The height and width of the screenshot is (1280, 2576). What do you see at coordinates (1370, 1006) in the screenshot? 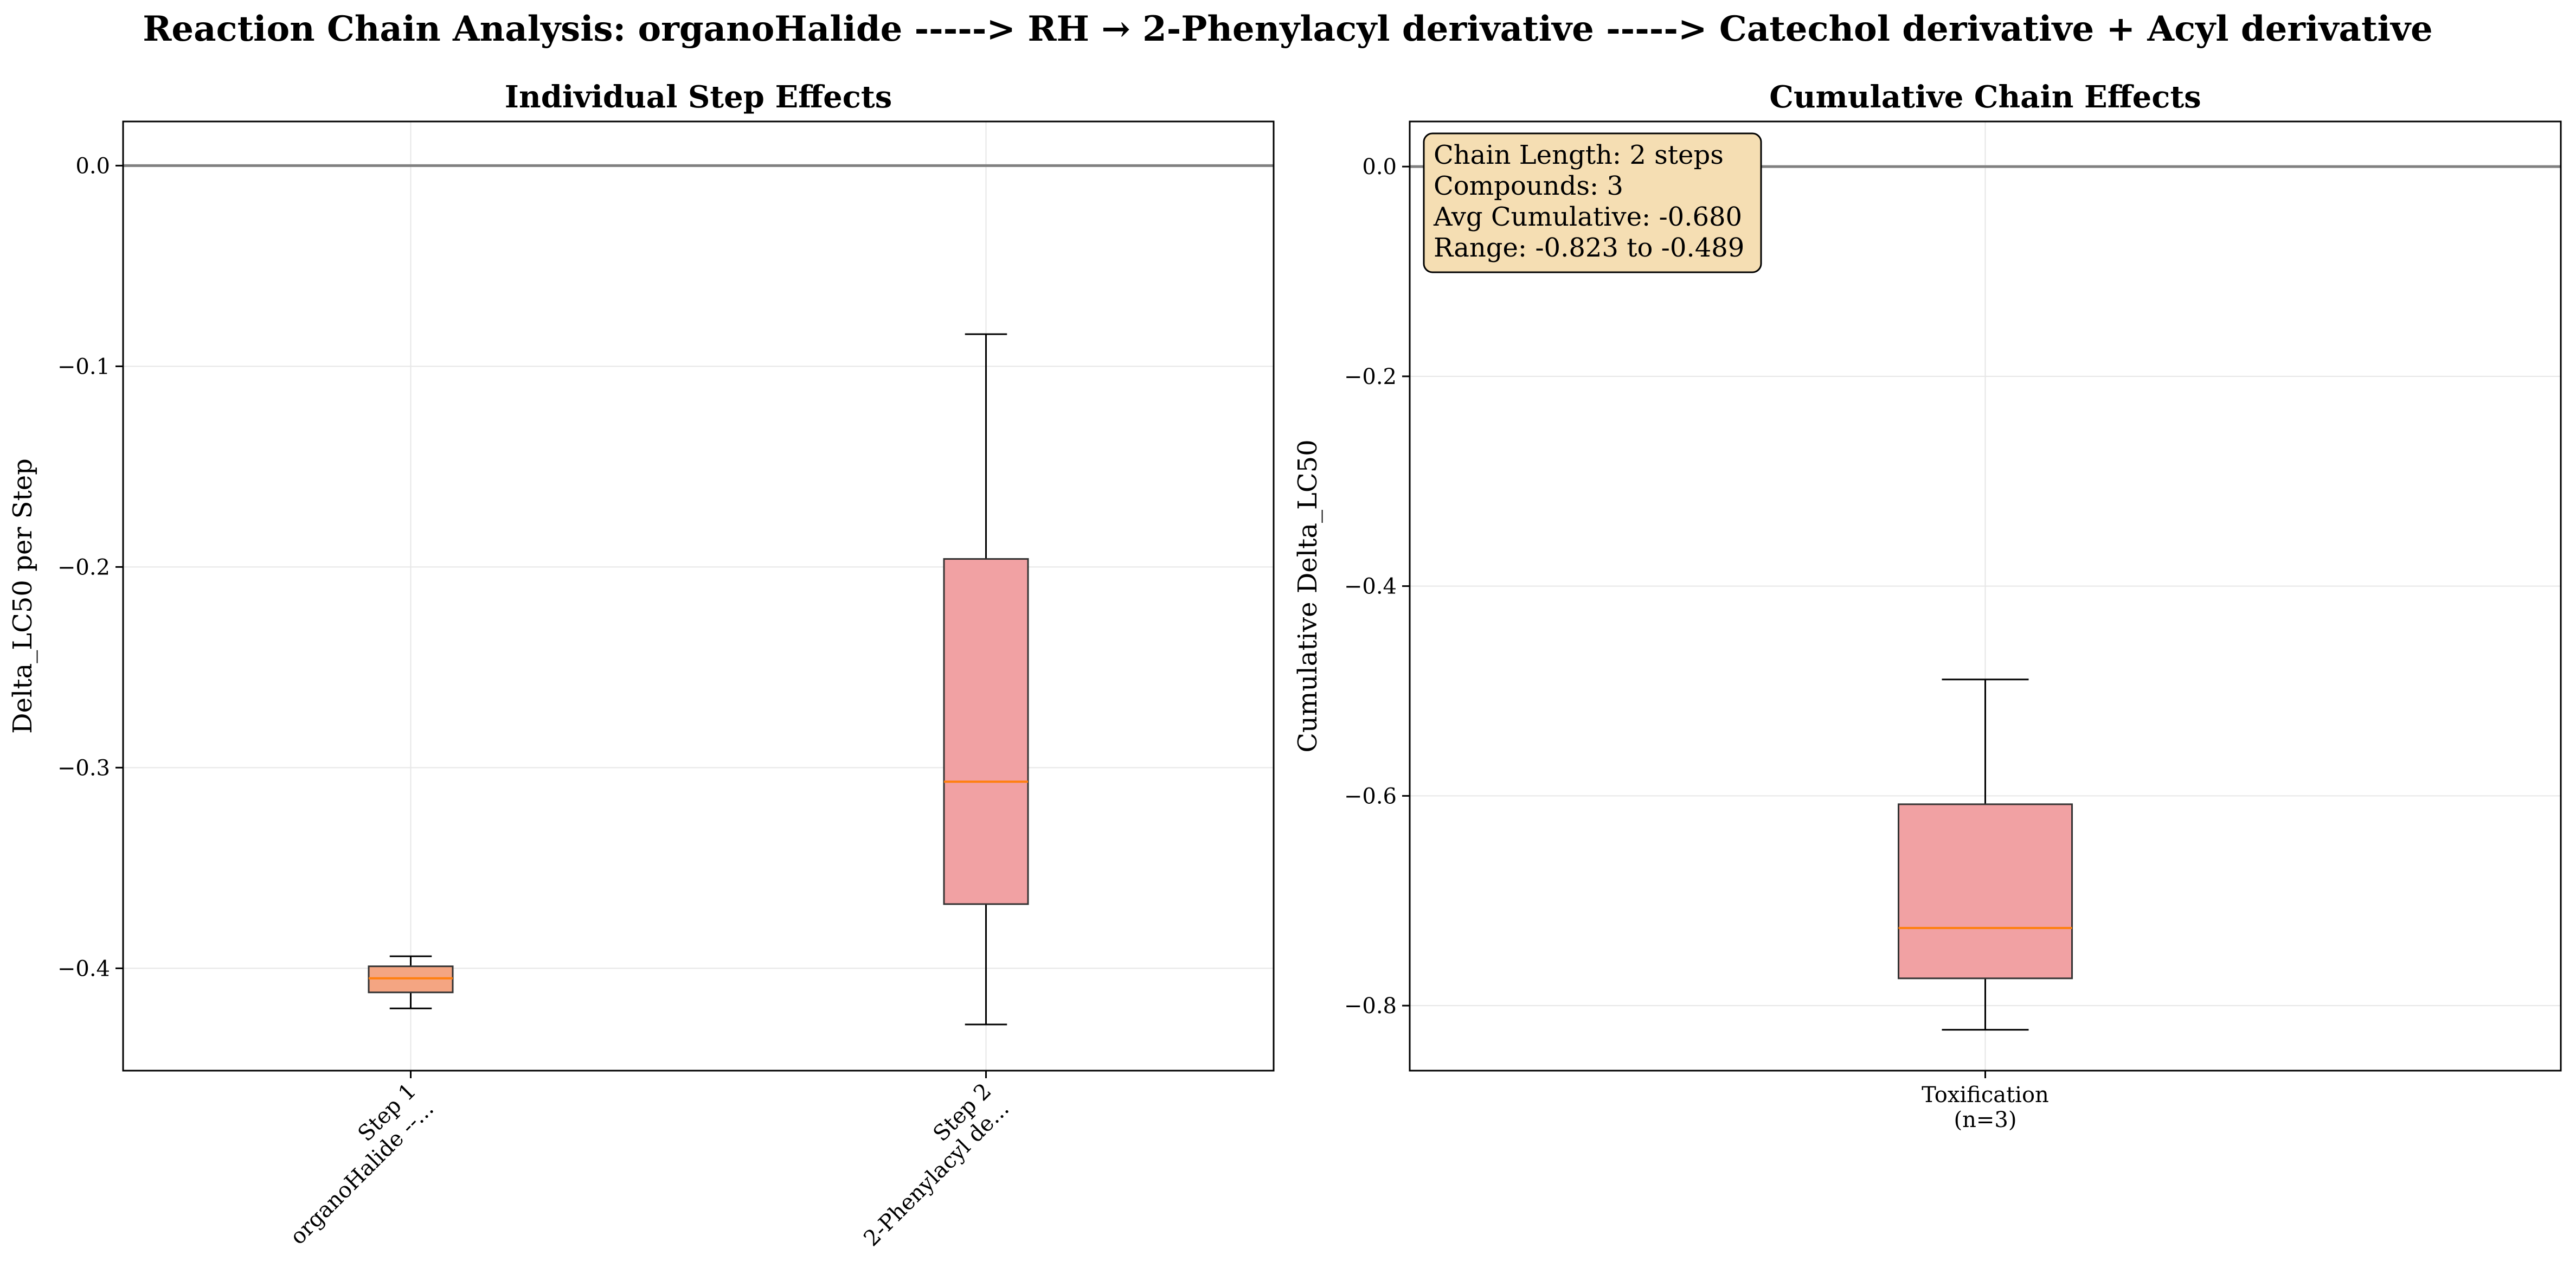
I see `y-tick-label: −0.8` at bounding box center [1370, 1006].